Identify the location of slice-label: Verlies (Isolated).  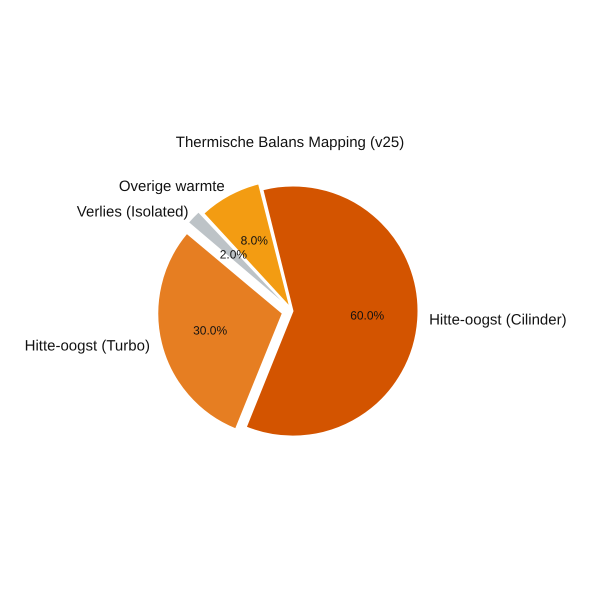
(132, 212).